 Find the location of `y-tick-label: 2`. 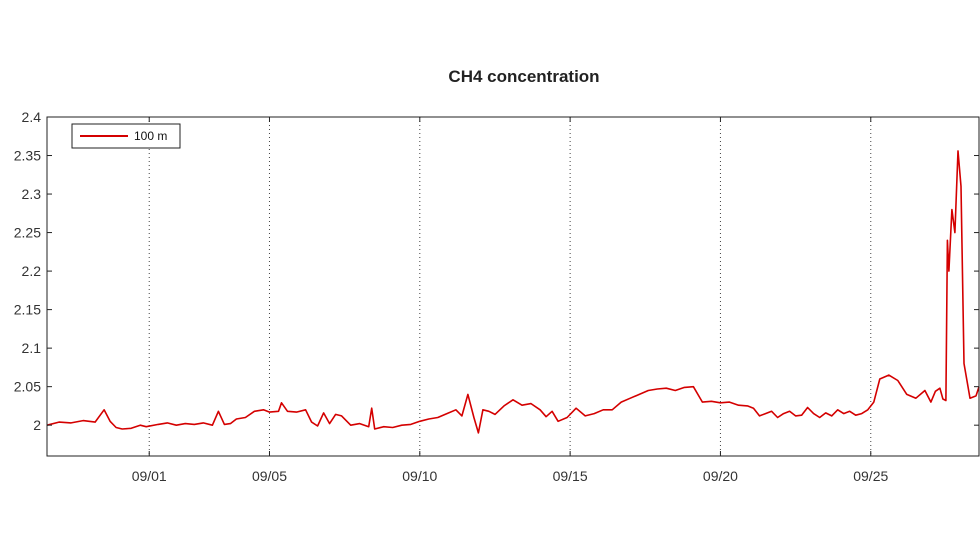

y-tick-label: 2 is located at coordinates (37, 425).